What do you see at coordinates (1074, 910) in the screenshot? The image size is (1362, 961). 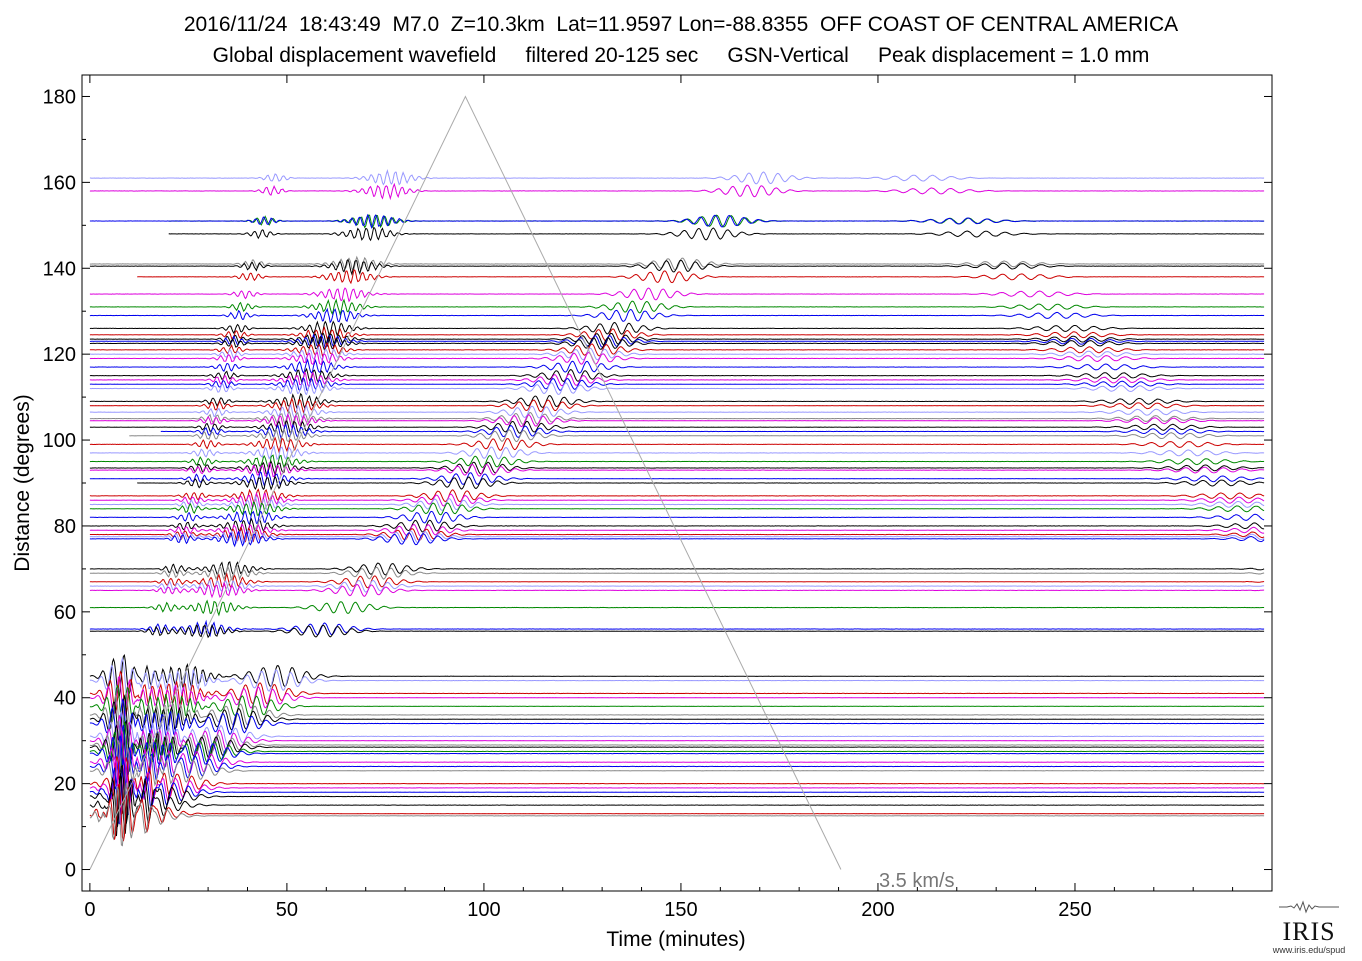 I see `x-tick-label: 250` at bounding box center [1074, 910].